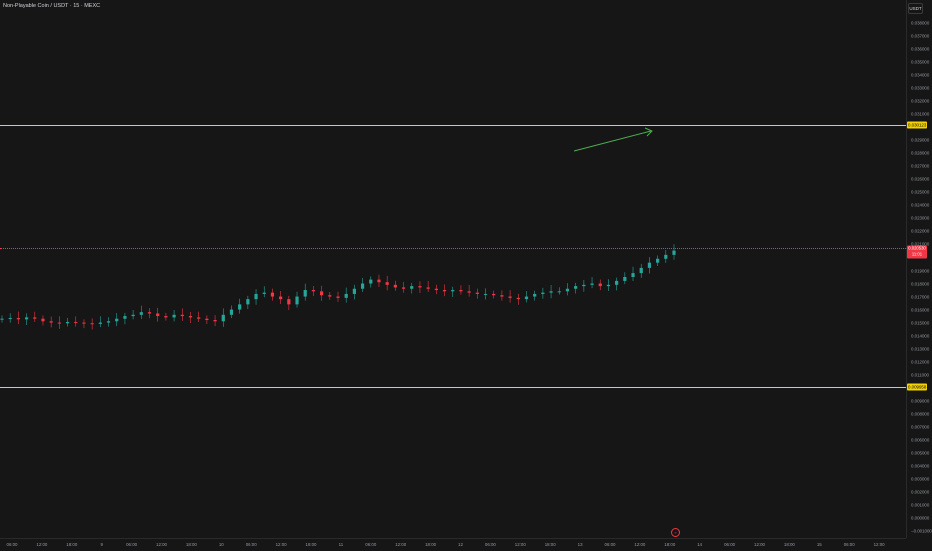 This screenshot has height=551, width=932. Describe the element at coordinates (453, 248) in the screenshot. I see `current-price-line` at that location.